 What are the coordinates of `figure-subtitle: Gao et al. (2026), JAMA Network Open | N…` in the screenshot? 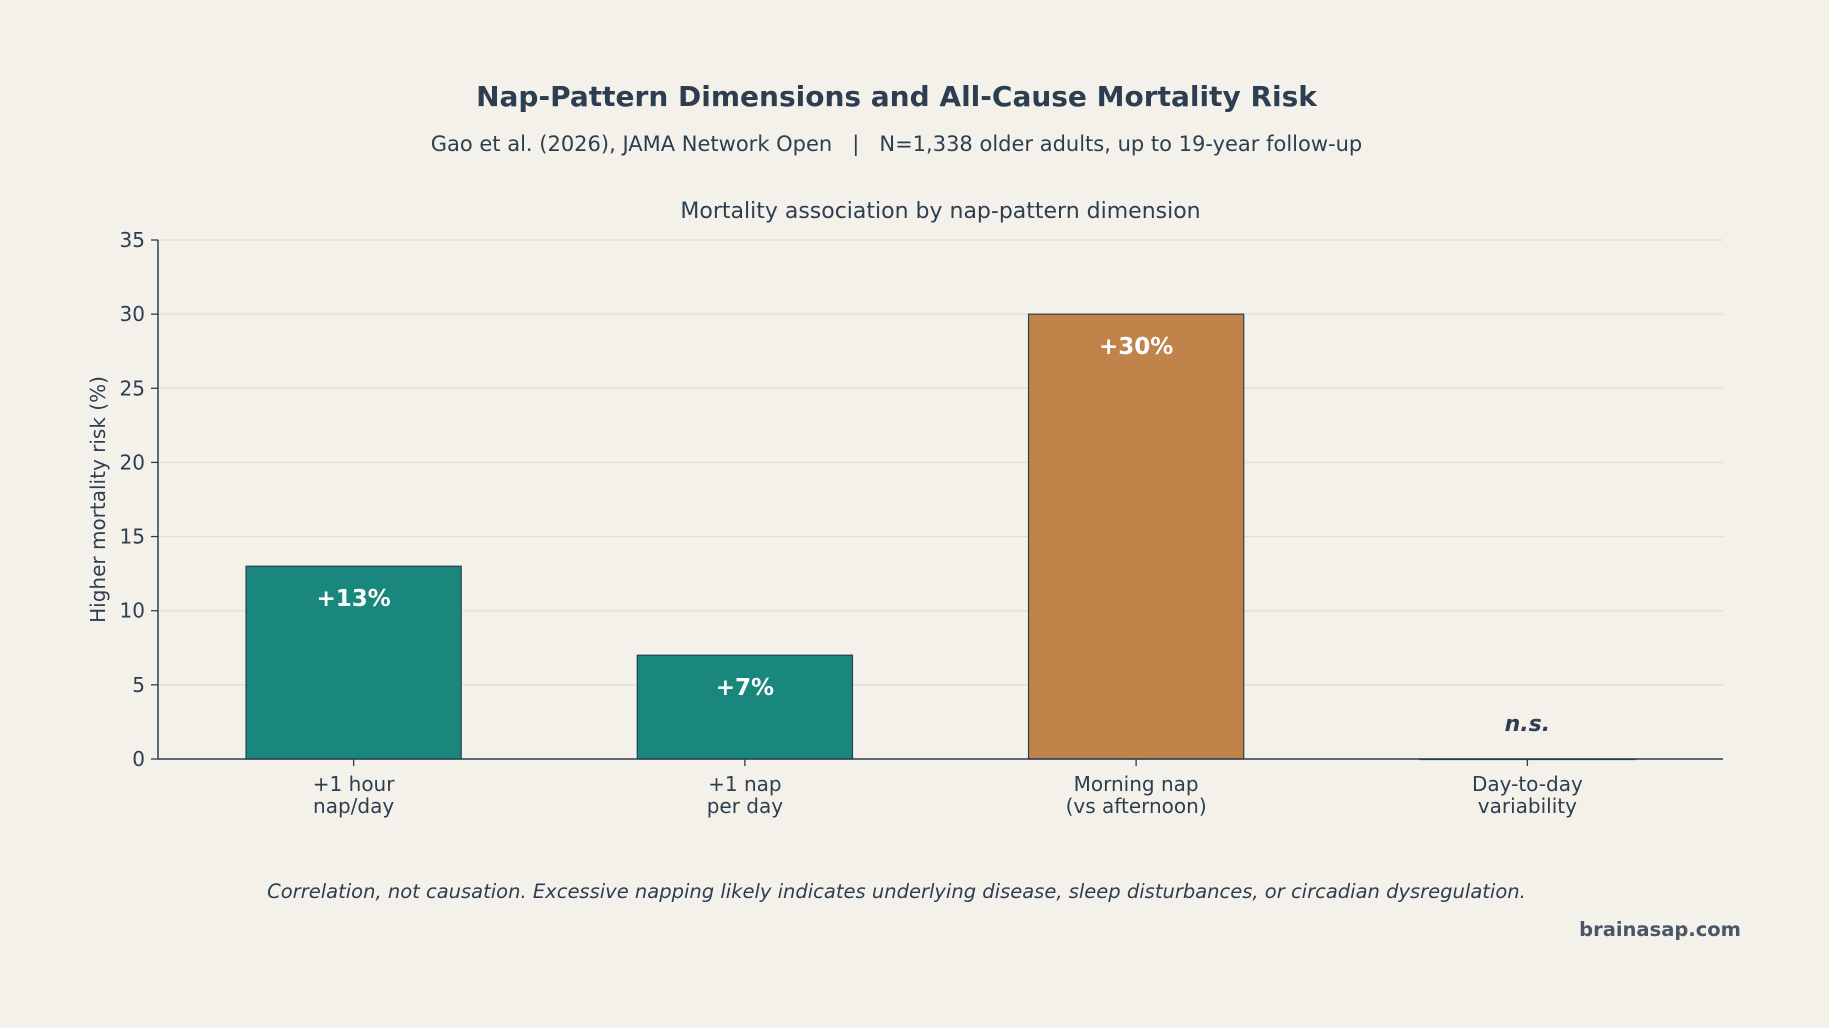 It's located at (896, 144).